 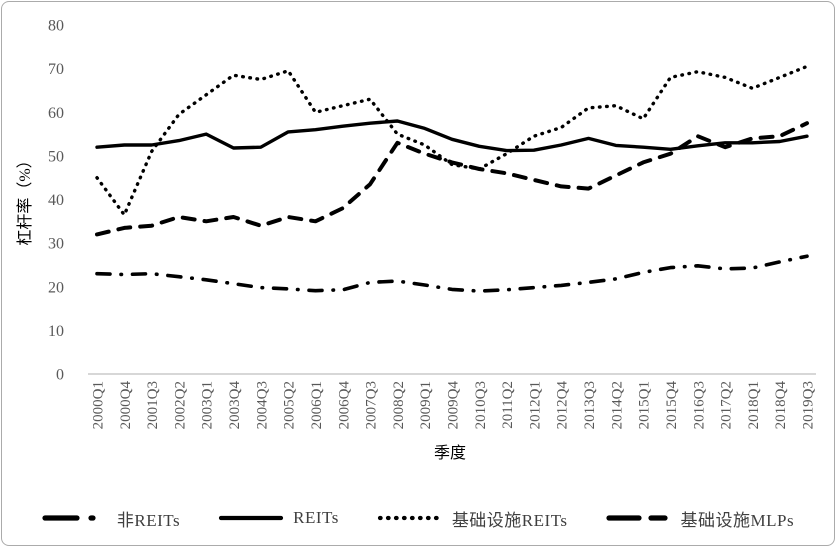 I want to click on y-tick-label: 10, so click(x=56, y=331).